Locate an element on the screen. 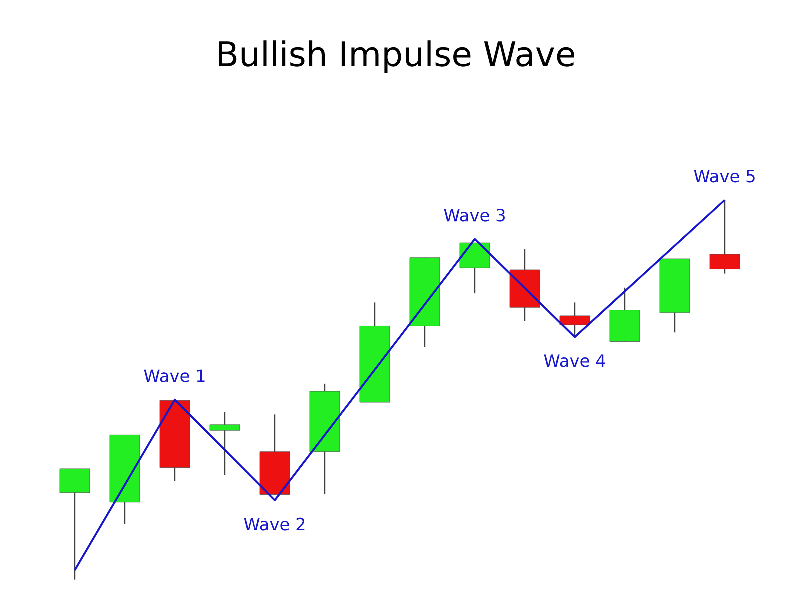  annotation: Wave 1 is located at coordinates (174, 376).